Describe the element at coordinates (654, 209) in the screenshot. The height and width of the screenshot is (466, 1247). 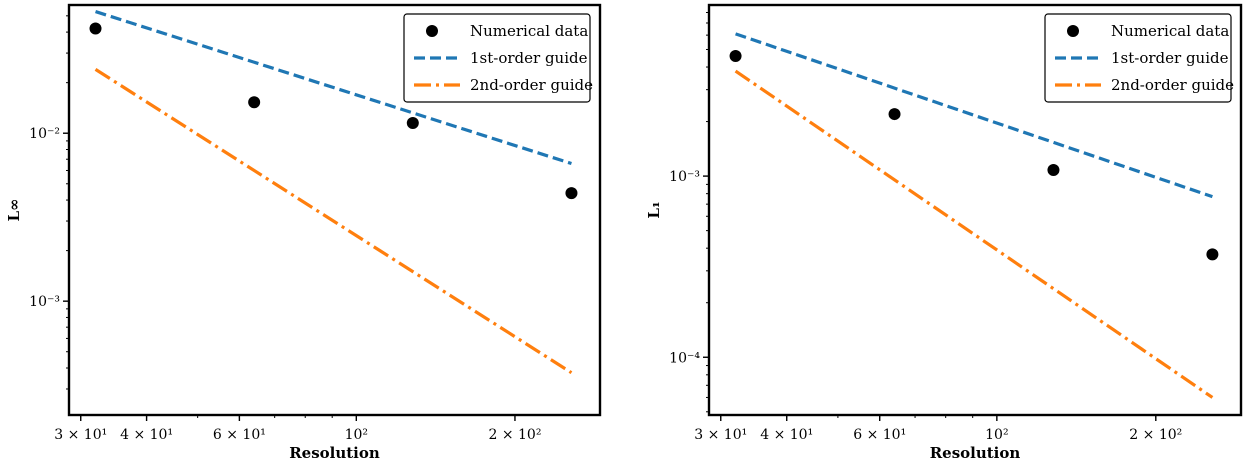
I see `y-axis-label: L₁` at that location.